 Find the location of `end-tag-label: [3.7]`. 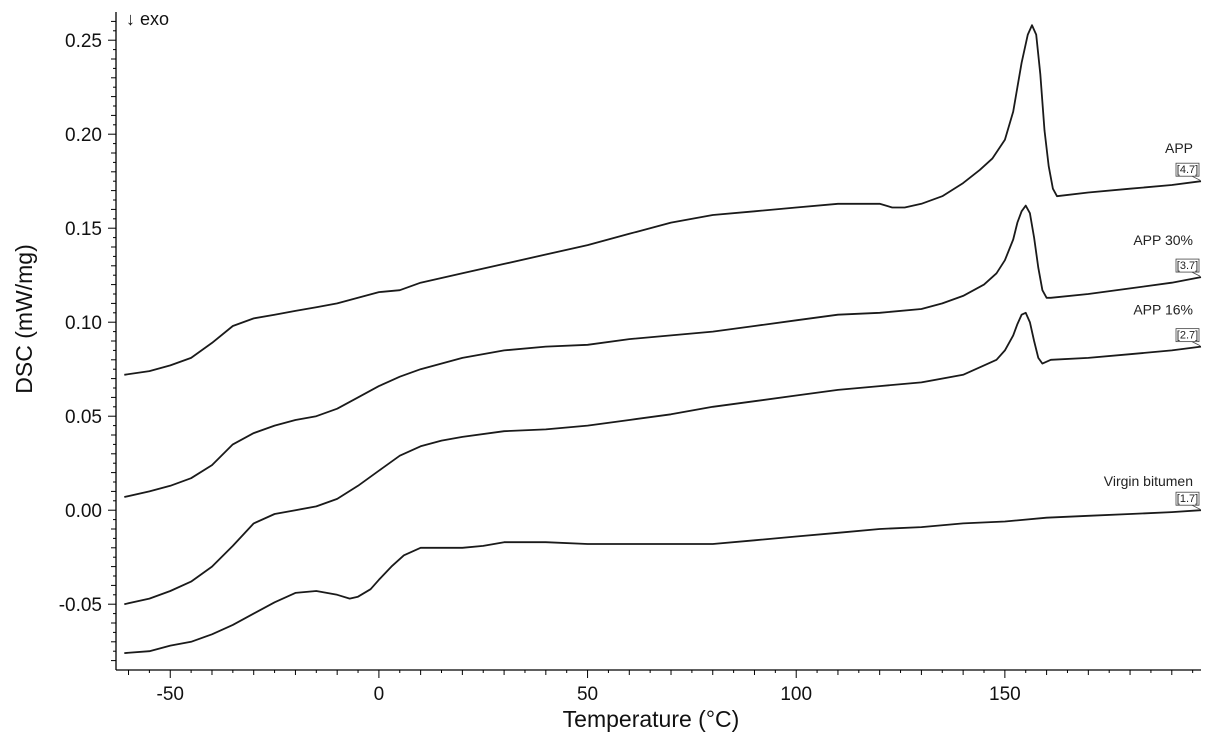

end-tag-label: [3.7] is located at coordinates (1187, 266).